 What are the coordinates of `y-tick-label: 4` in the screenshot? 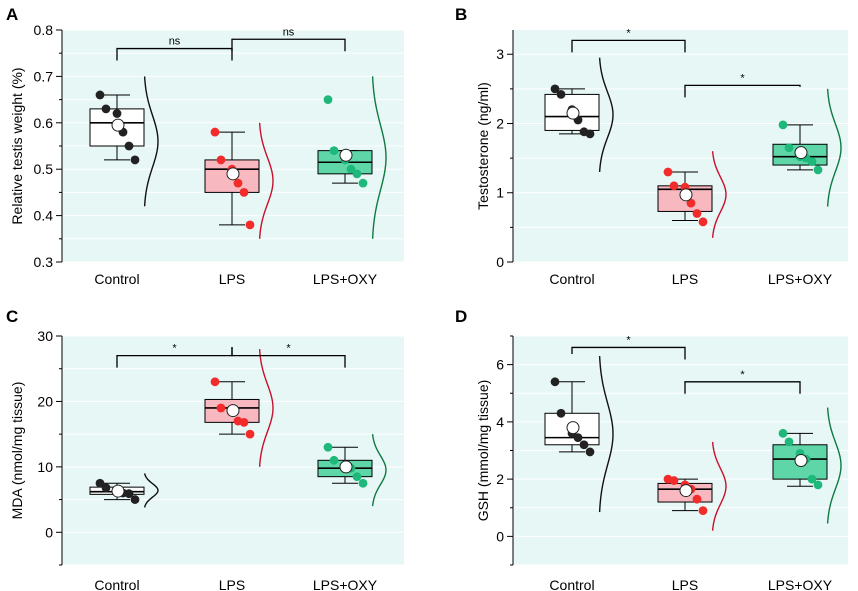 It's located at (500, 422).